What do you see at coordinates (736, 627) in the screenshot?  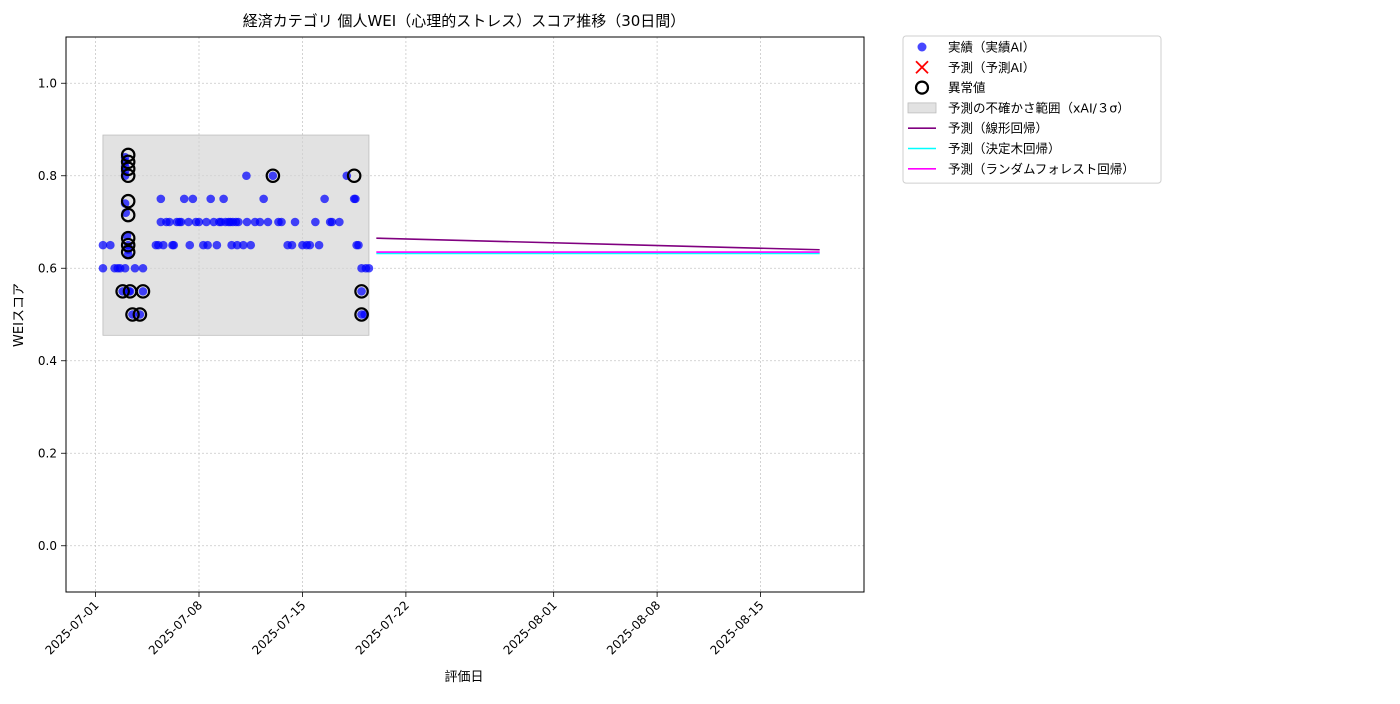 I see `x-tick-label: 2025-08-15` at bounding box center [736, 627].